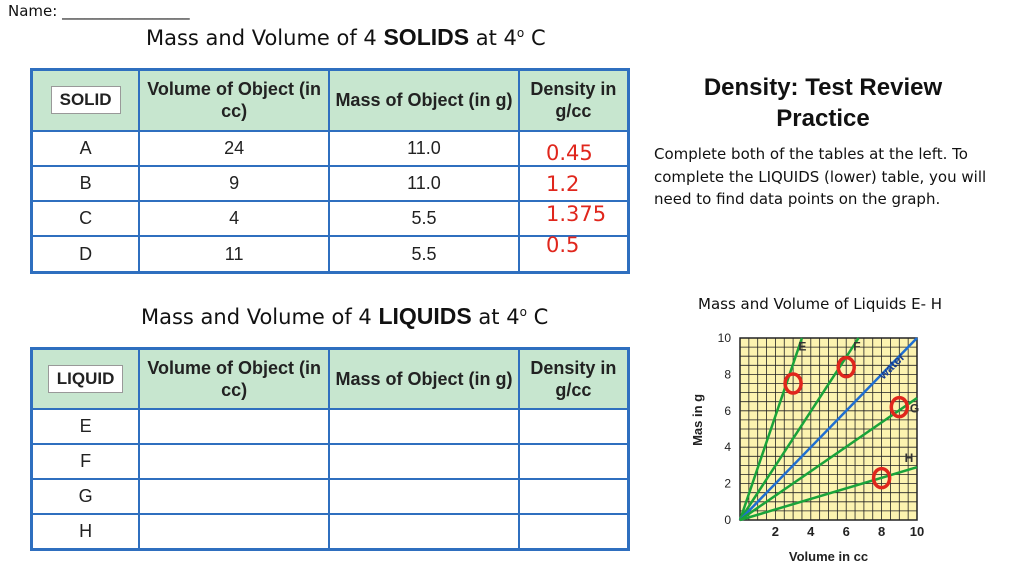 The width and height of the screenshot is (1024, 576). I want to click on row-label: F, so click(85, 461).